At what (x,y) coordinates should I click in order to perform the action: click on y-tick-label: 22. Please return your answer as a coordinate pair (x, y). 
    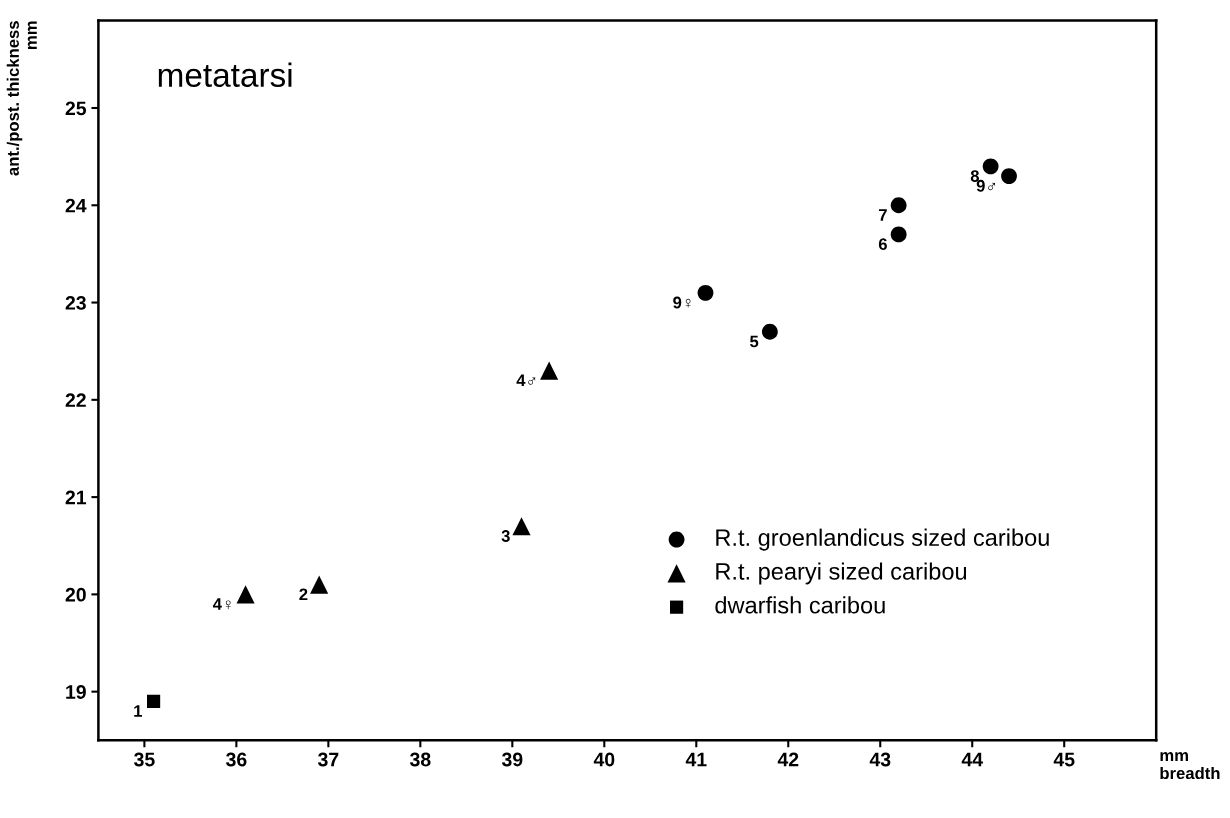
    Looking at the image, I should click on (75, 400).